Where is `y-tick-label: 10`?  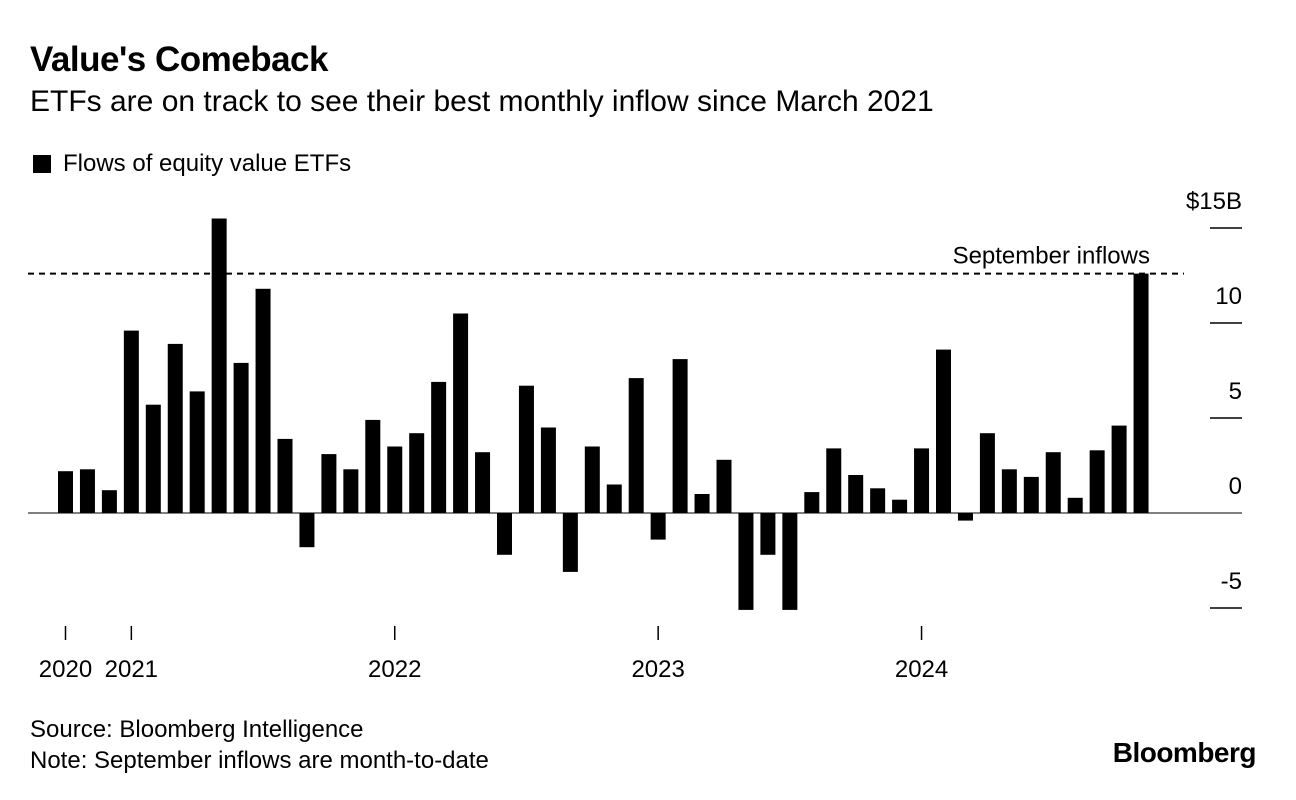 y-tick-label: 10 is located at coordinates (1228, 296).